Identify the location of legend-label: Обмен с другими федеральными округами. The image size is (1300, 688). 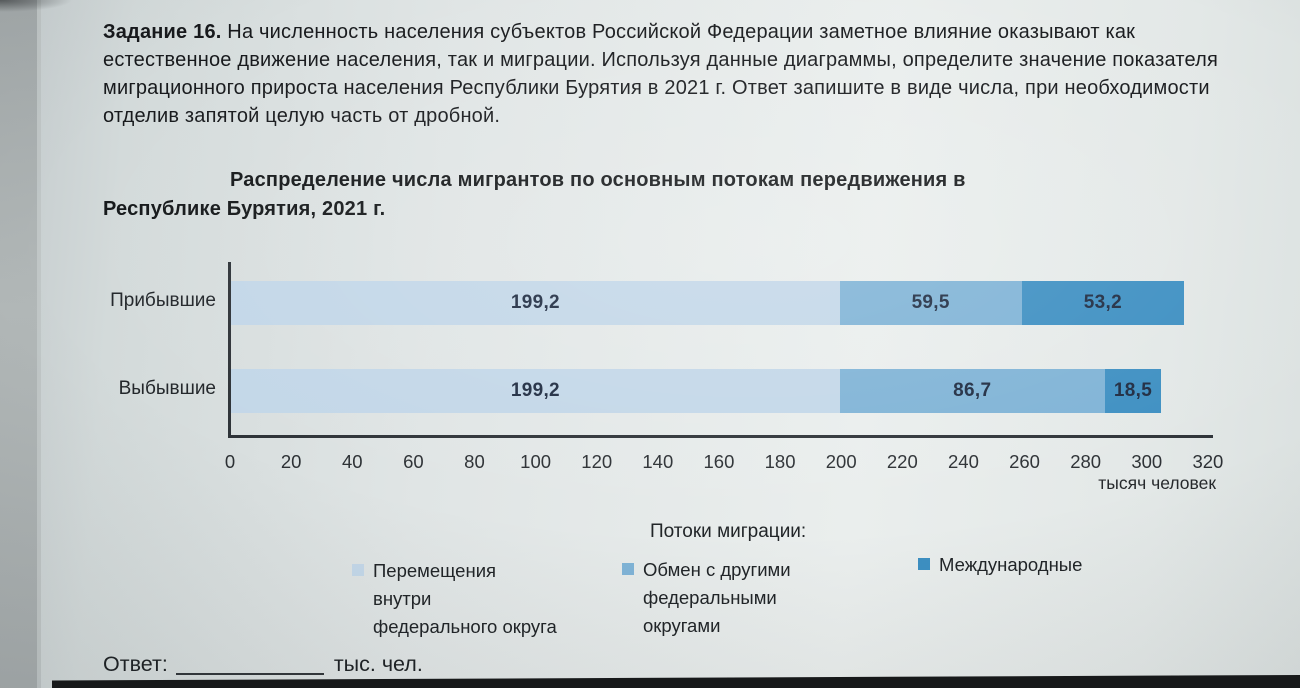
(717, 597).